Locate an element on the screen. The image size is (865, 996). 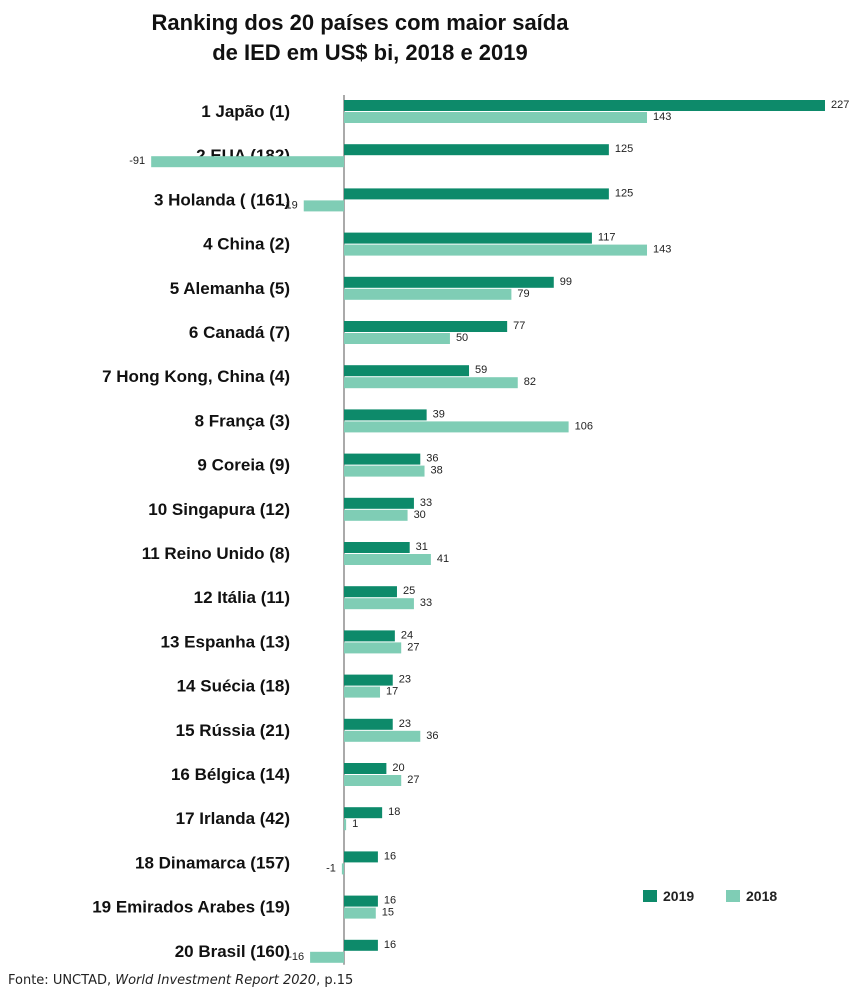
value-label-2018: 106 is located at coordinates (584, 426).